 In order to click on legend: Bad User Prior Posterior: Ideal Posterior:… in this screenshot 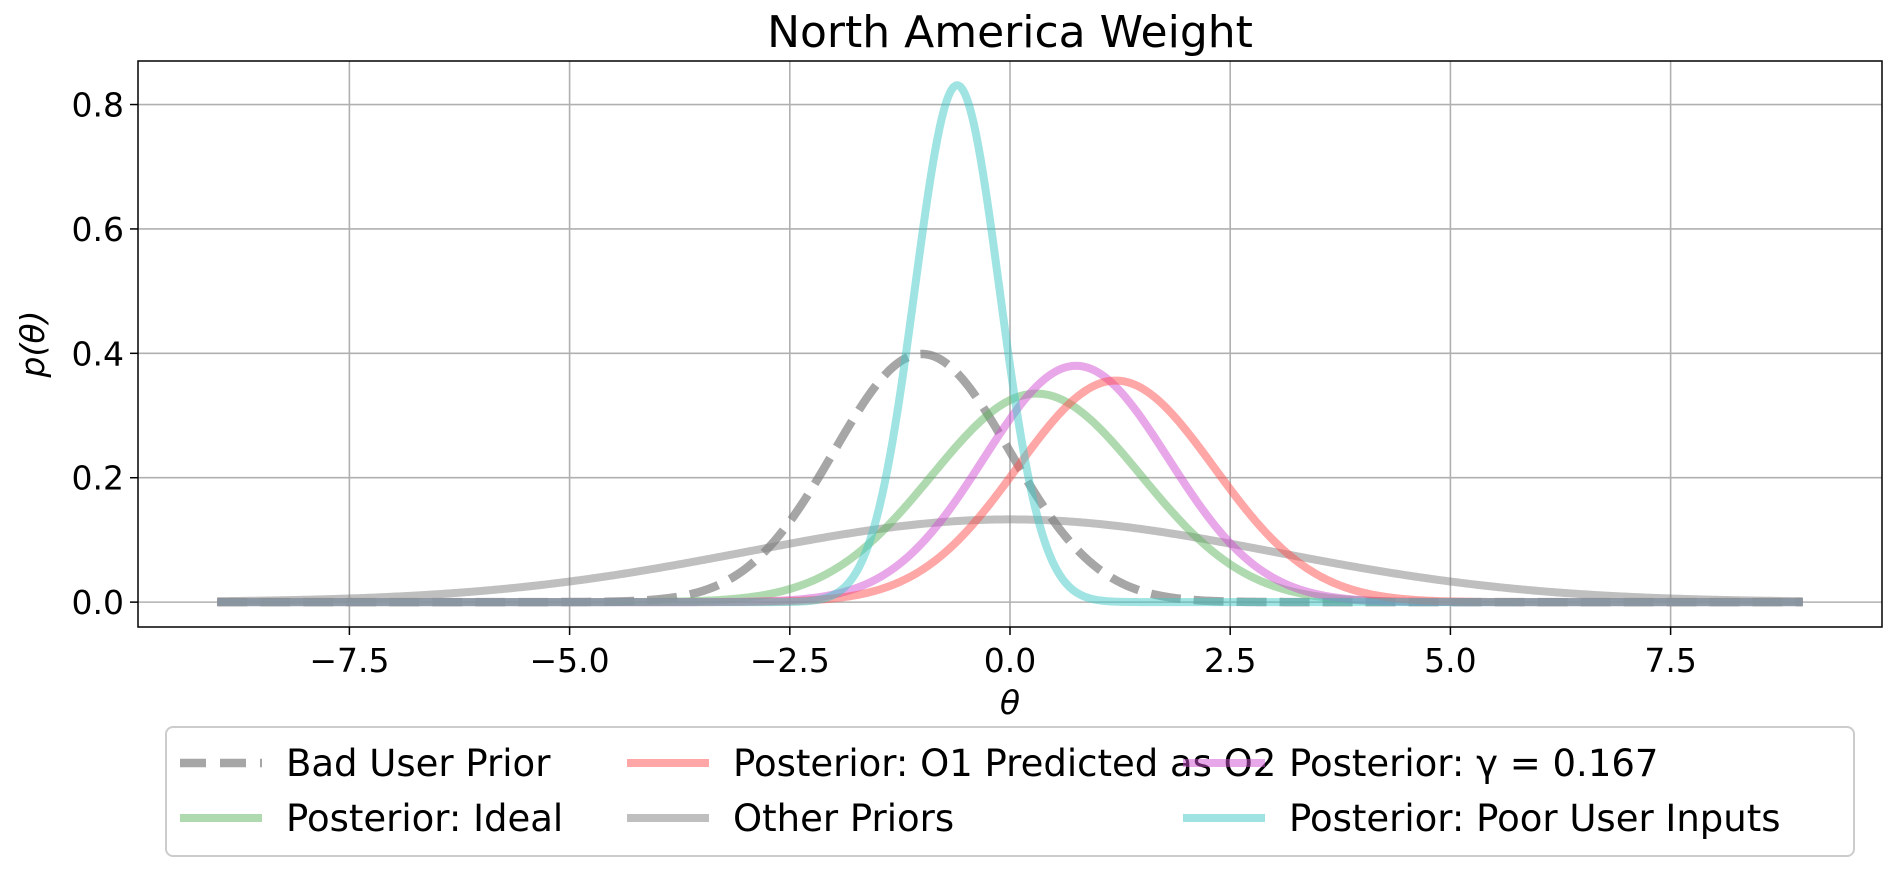, I will do `click(1010, 791)`.